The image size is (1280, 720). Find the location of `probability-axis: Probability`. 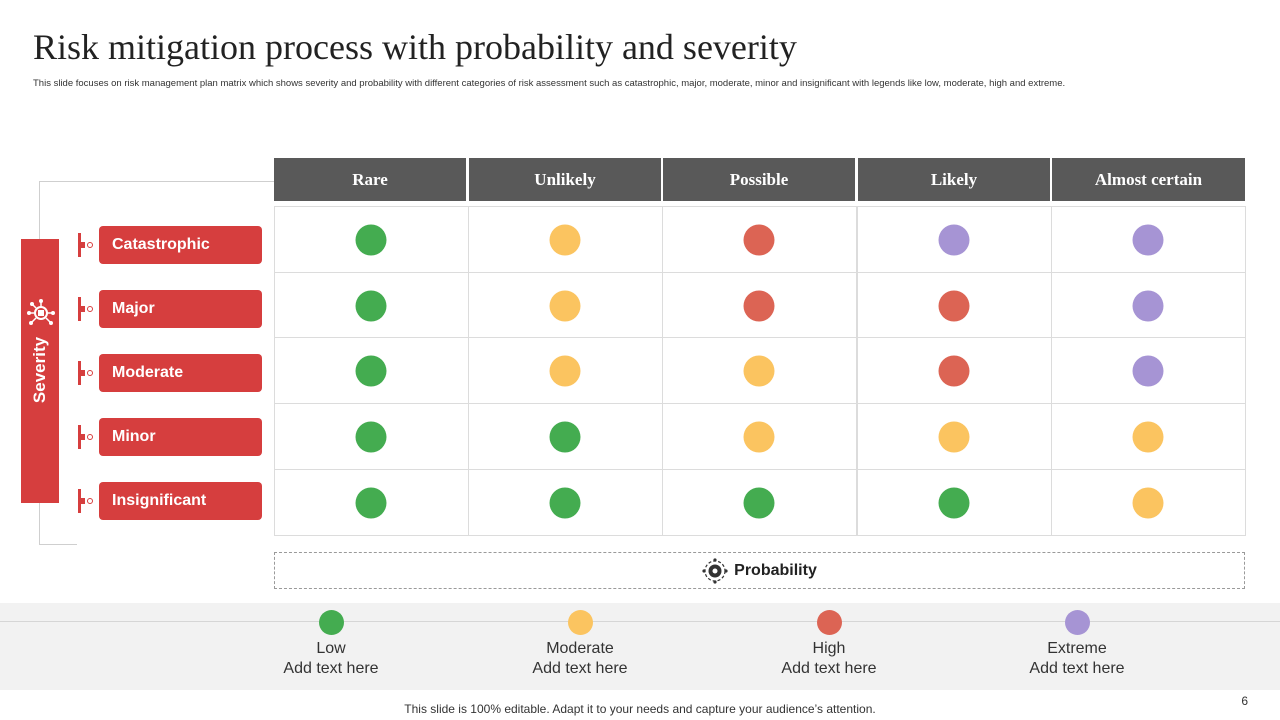

probability-axis: Probability is located at coordinates (759, 570).